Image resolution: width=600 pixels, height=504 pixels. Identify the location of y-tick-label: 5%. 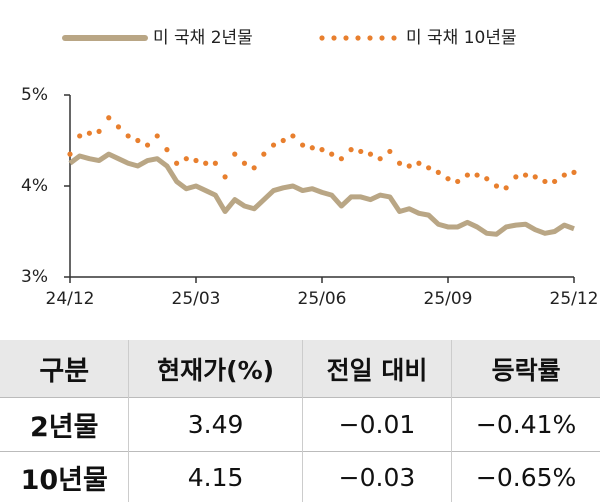
(34, 95).